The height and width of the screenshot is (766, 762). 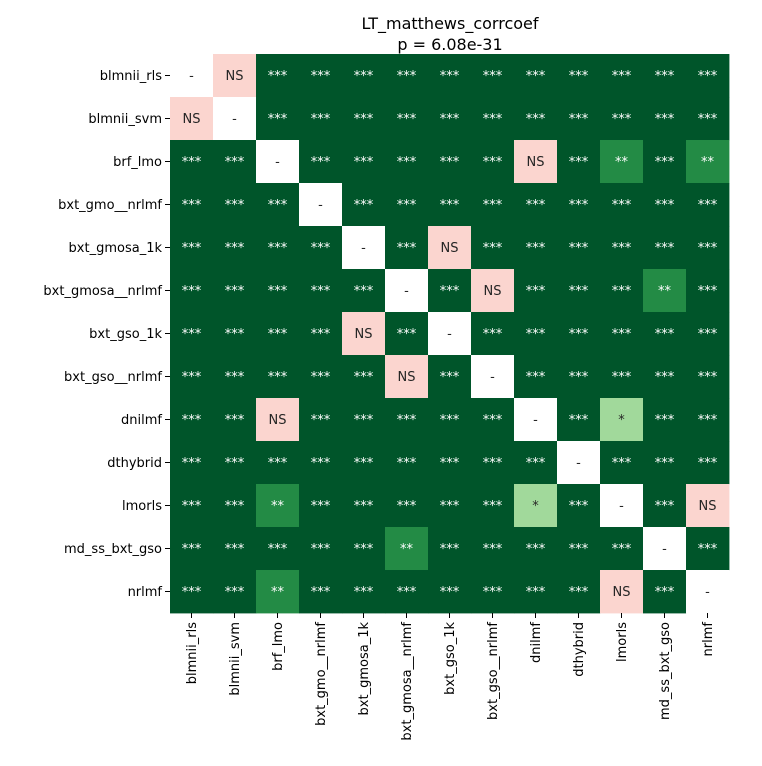 I want to click on x-tick-label: bxt_gso__nrlmf, so click(x=493, y=671).